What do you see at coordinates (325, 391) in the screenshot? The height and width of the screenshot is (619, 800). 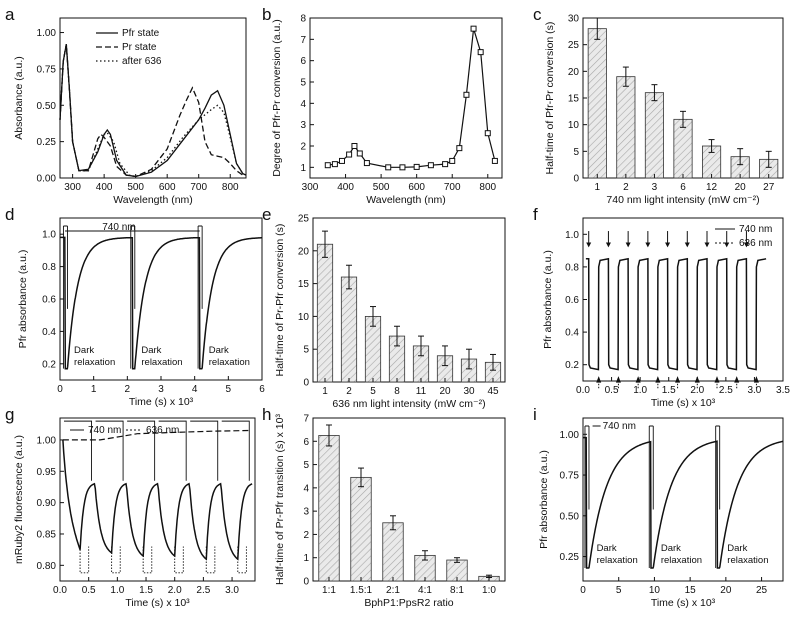 I see `panel-e-category-label: 1` at bounding box center [325, 391].